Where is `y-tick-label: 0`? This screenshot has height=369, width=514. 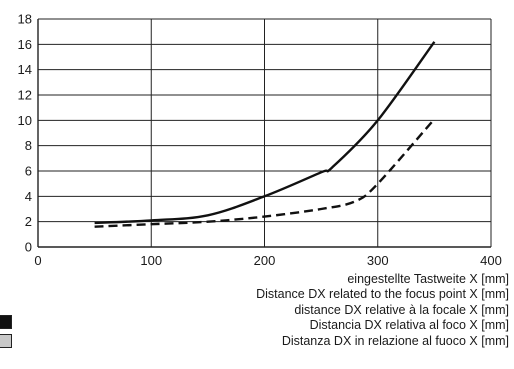
y-tick-label: 0 is located at coordinates (28, 247).